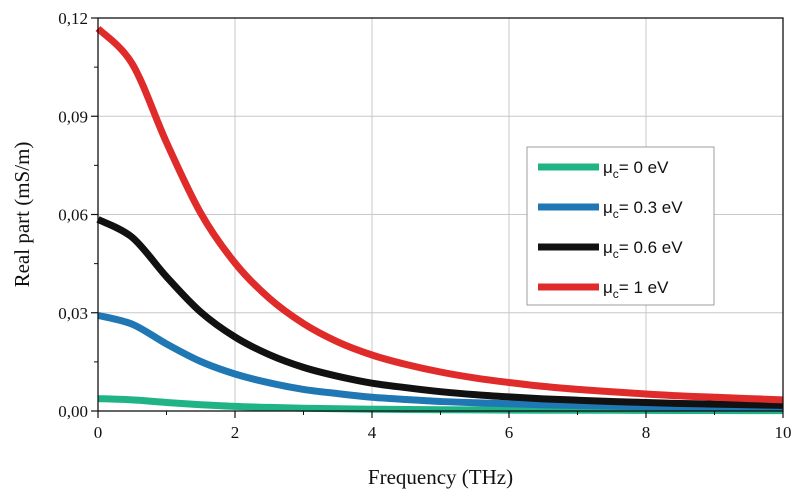  What do you see at coordinates (783, 432) in the screenshot?
I see `x-tick-label: 10` at bounding box center [783, 432].